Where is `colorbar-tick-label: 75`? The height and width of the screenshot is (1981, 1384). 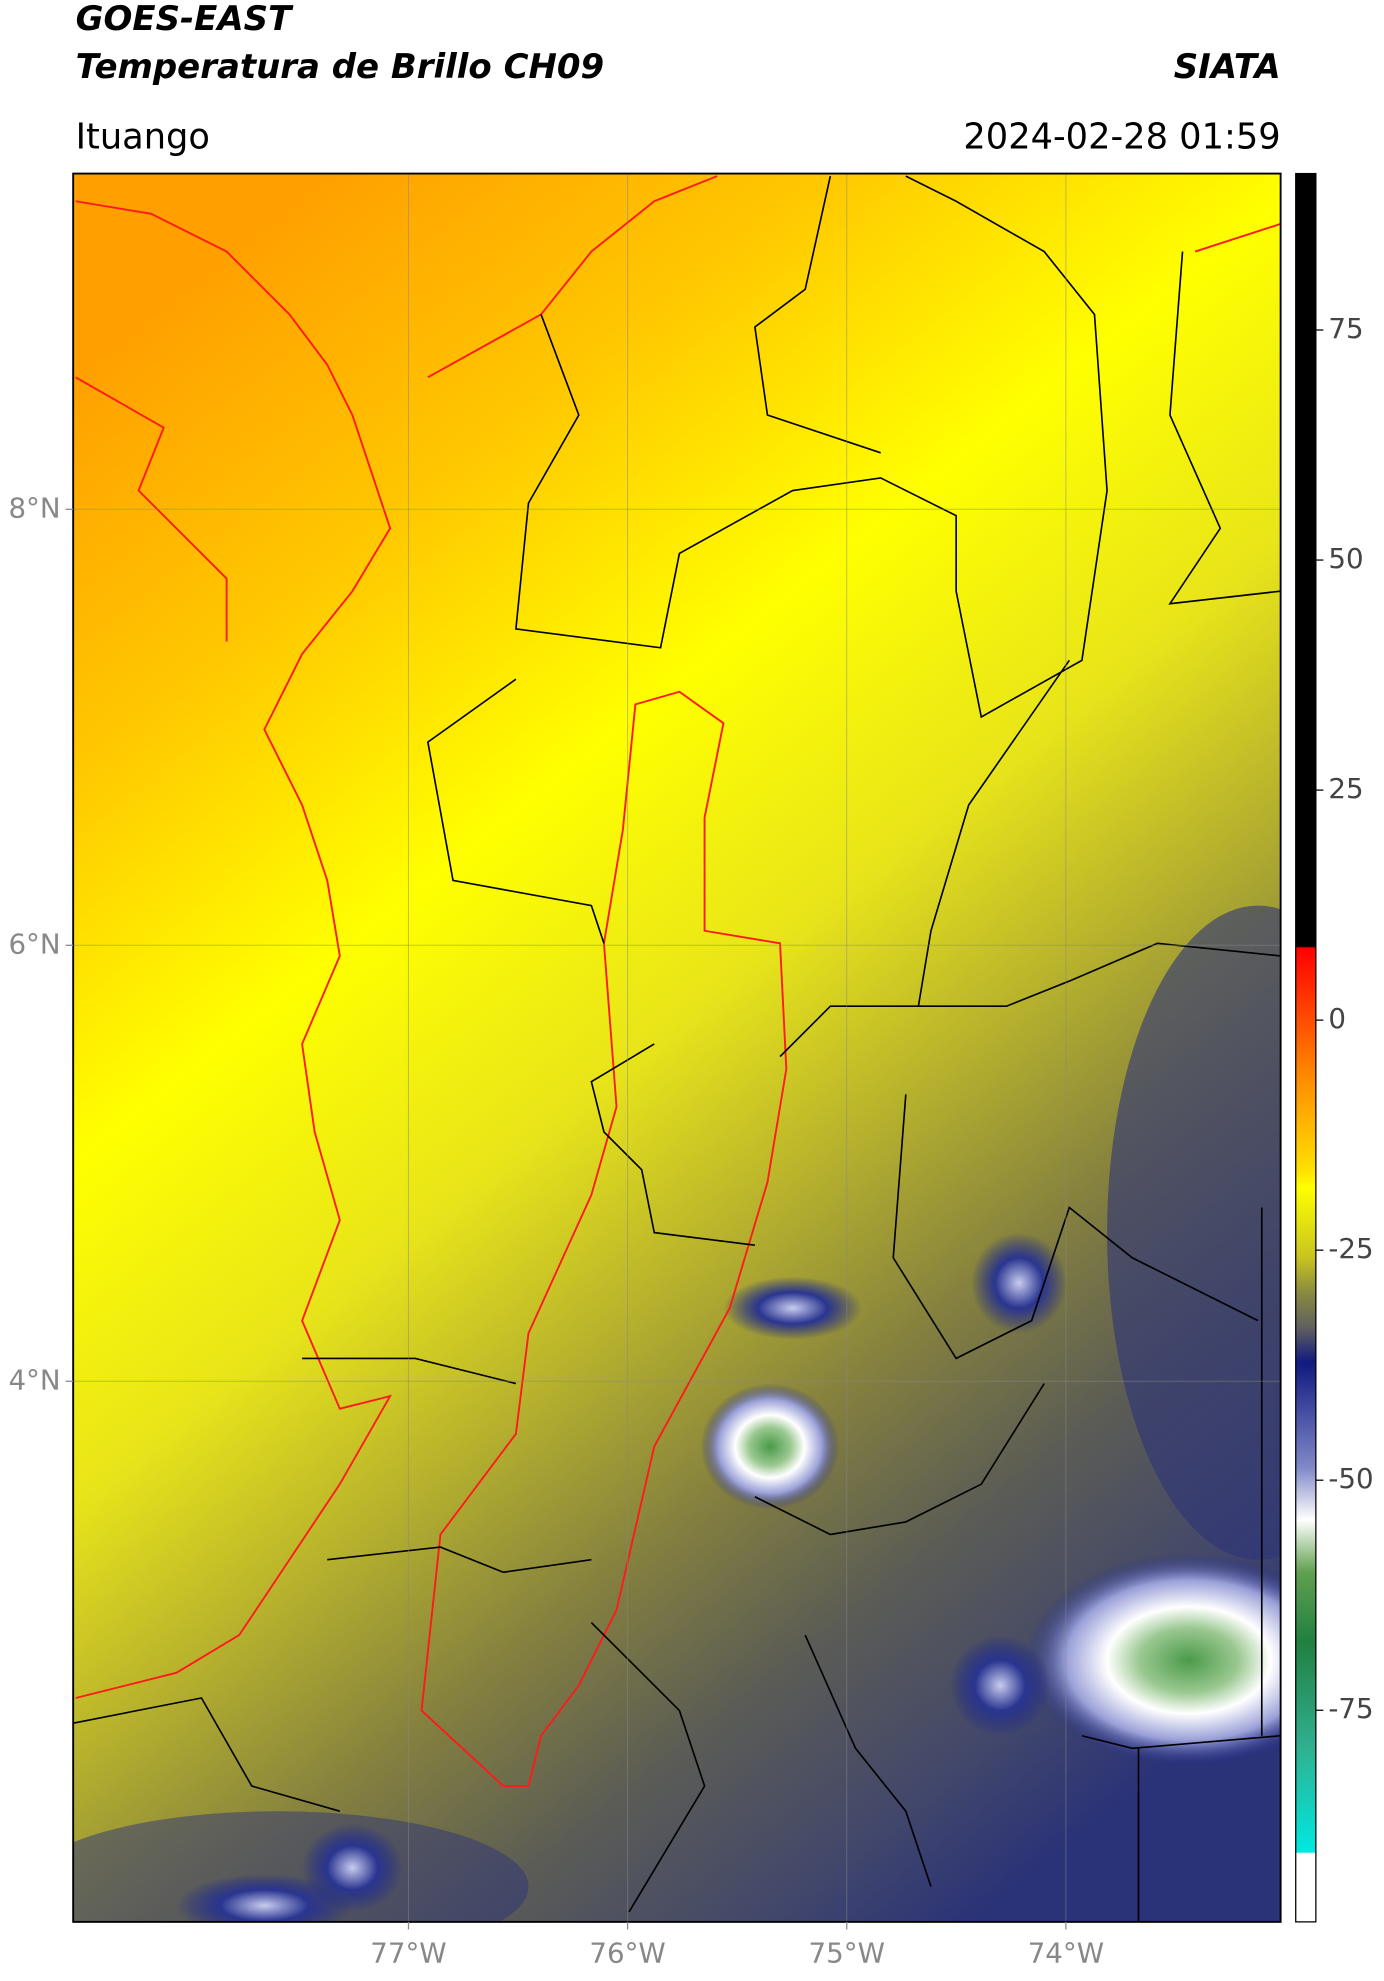
colorbar-tick-label: 75 is located at coordinates (1345, 328).